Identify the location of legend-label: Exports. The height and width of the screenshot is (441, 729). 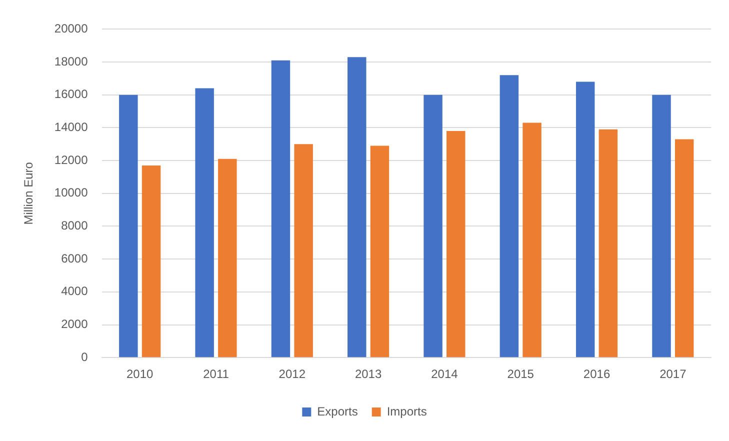
(337, 411).